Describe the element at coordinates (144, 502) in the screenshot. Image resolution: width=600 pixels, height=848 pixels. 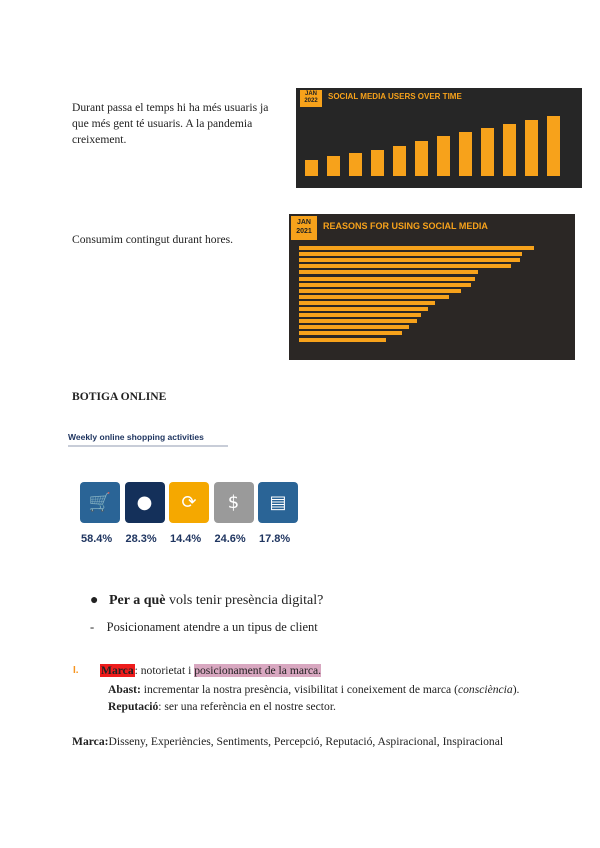
I see `pear-icon: ●` at that location.